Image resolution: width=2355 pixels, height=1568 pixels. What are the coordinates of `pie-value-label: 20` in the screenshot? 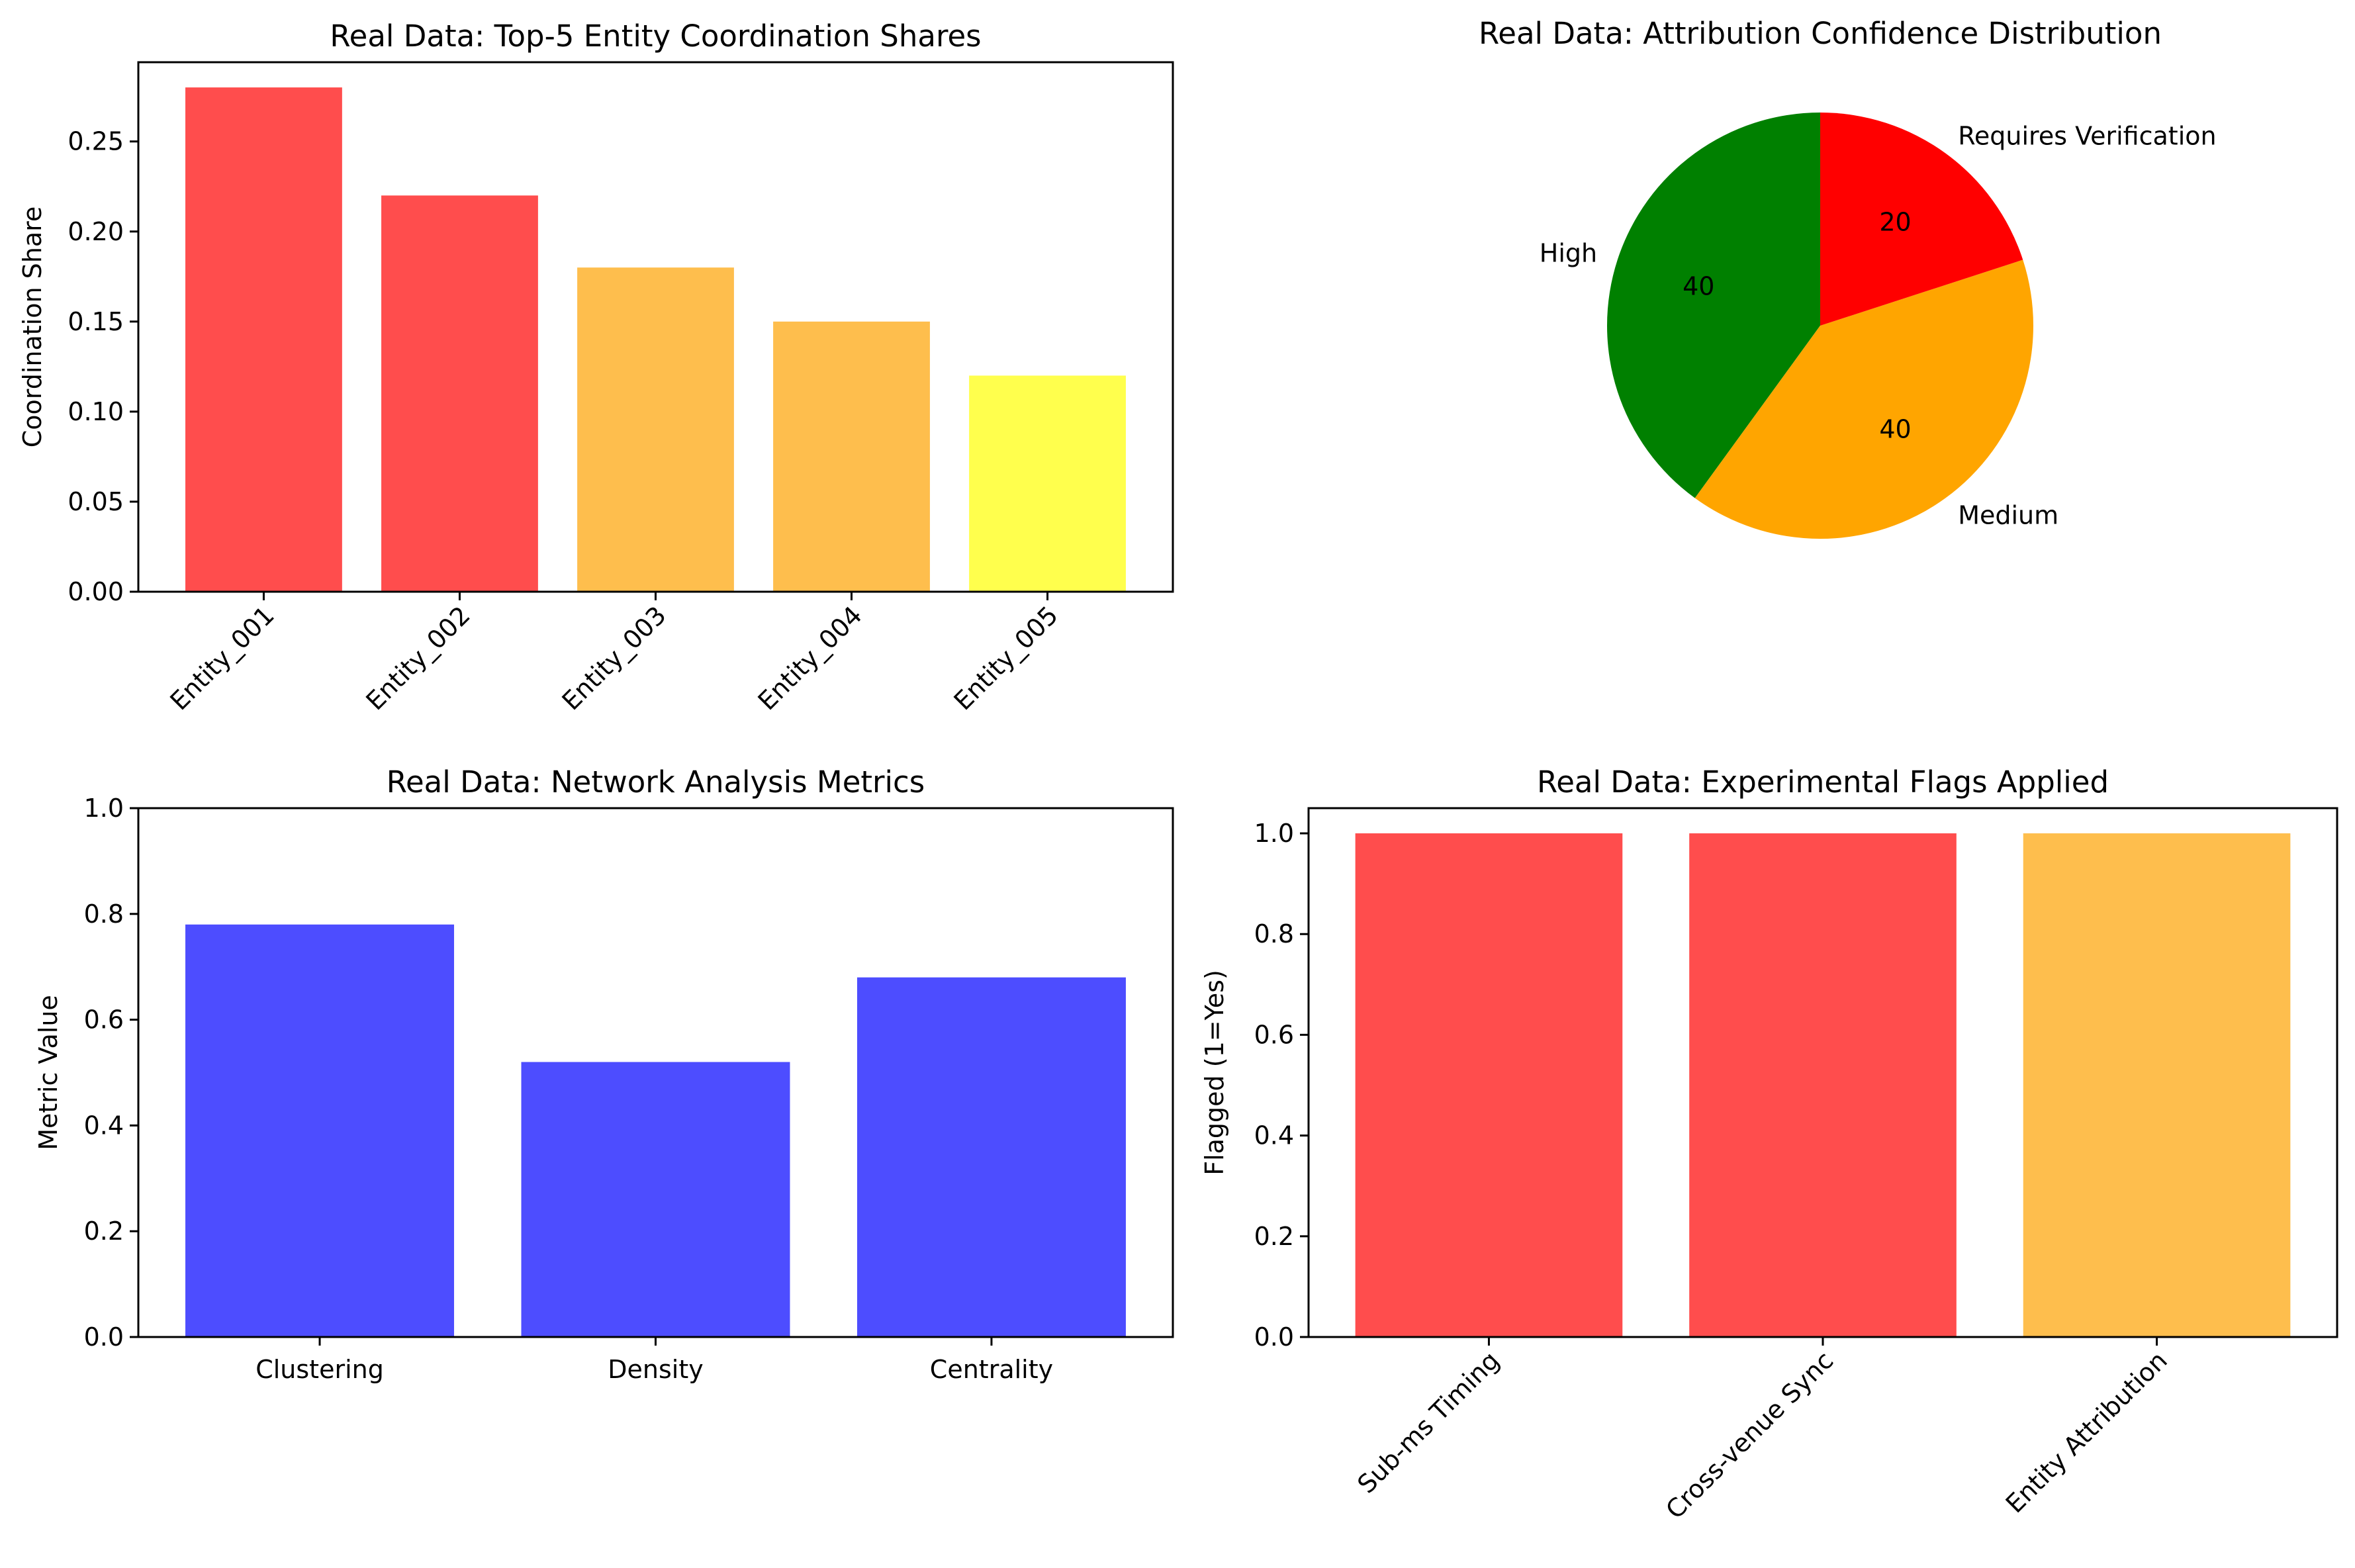 It's located at (1895, 222).